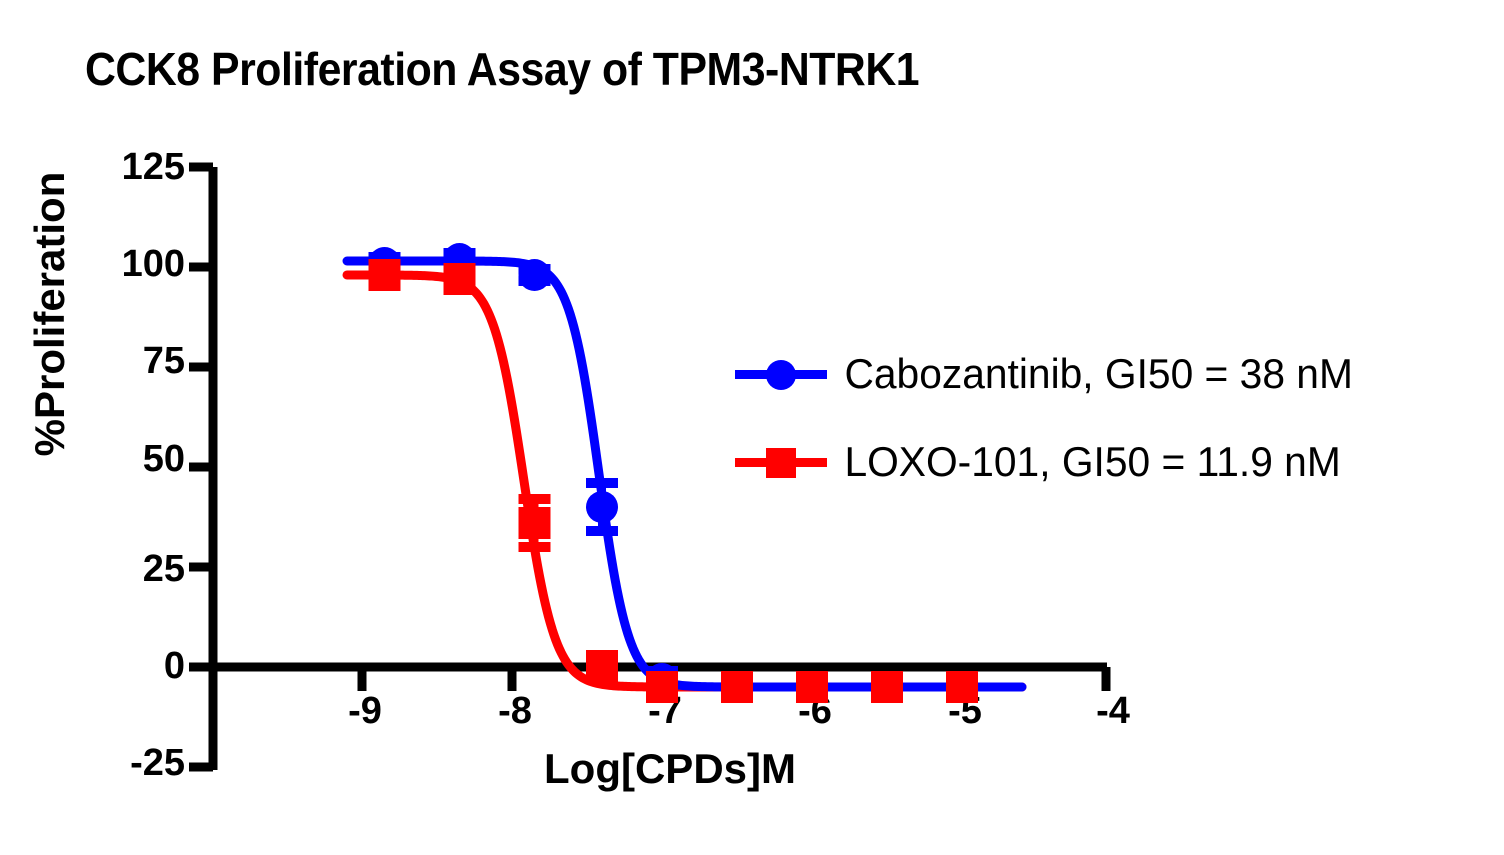  What do you see at coordinates (1098, 373) in the screenshot?
I see `legend-label: Cabozantinib, GI50 = 38 nM` at bounding box center [1098, 373].